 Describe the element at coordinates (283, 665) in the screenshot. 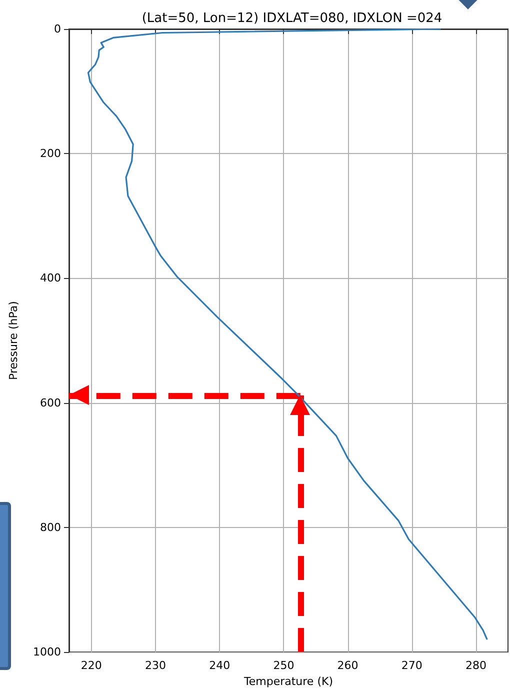

I see `x-tick-label: 250` at that location.